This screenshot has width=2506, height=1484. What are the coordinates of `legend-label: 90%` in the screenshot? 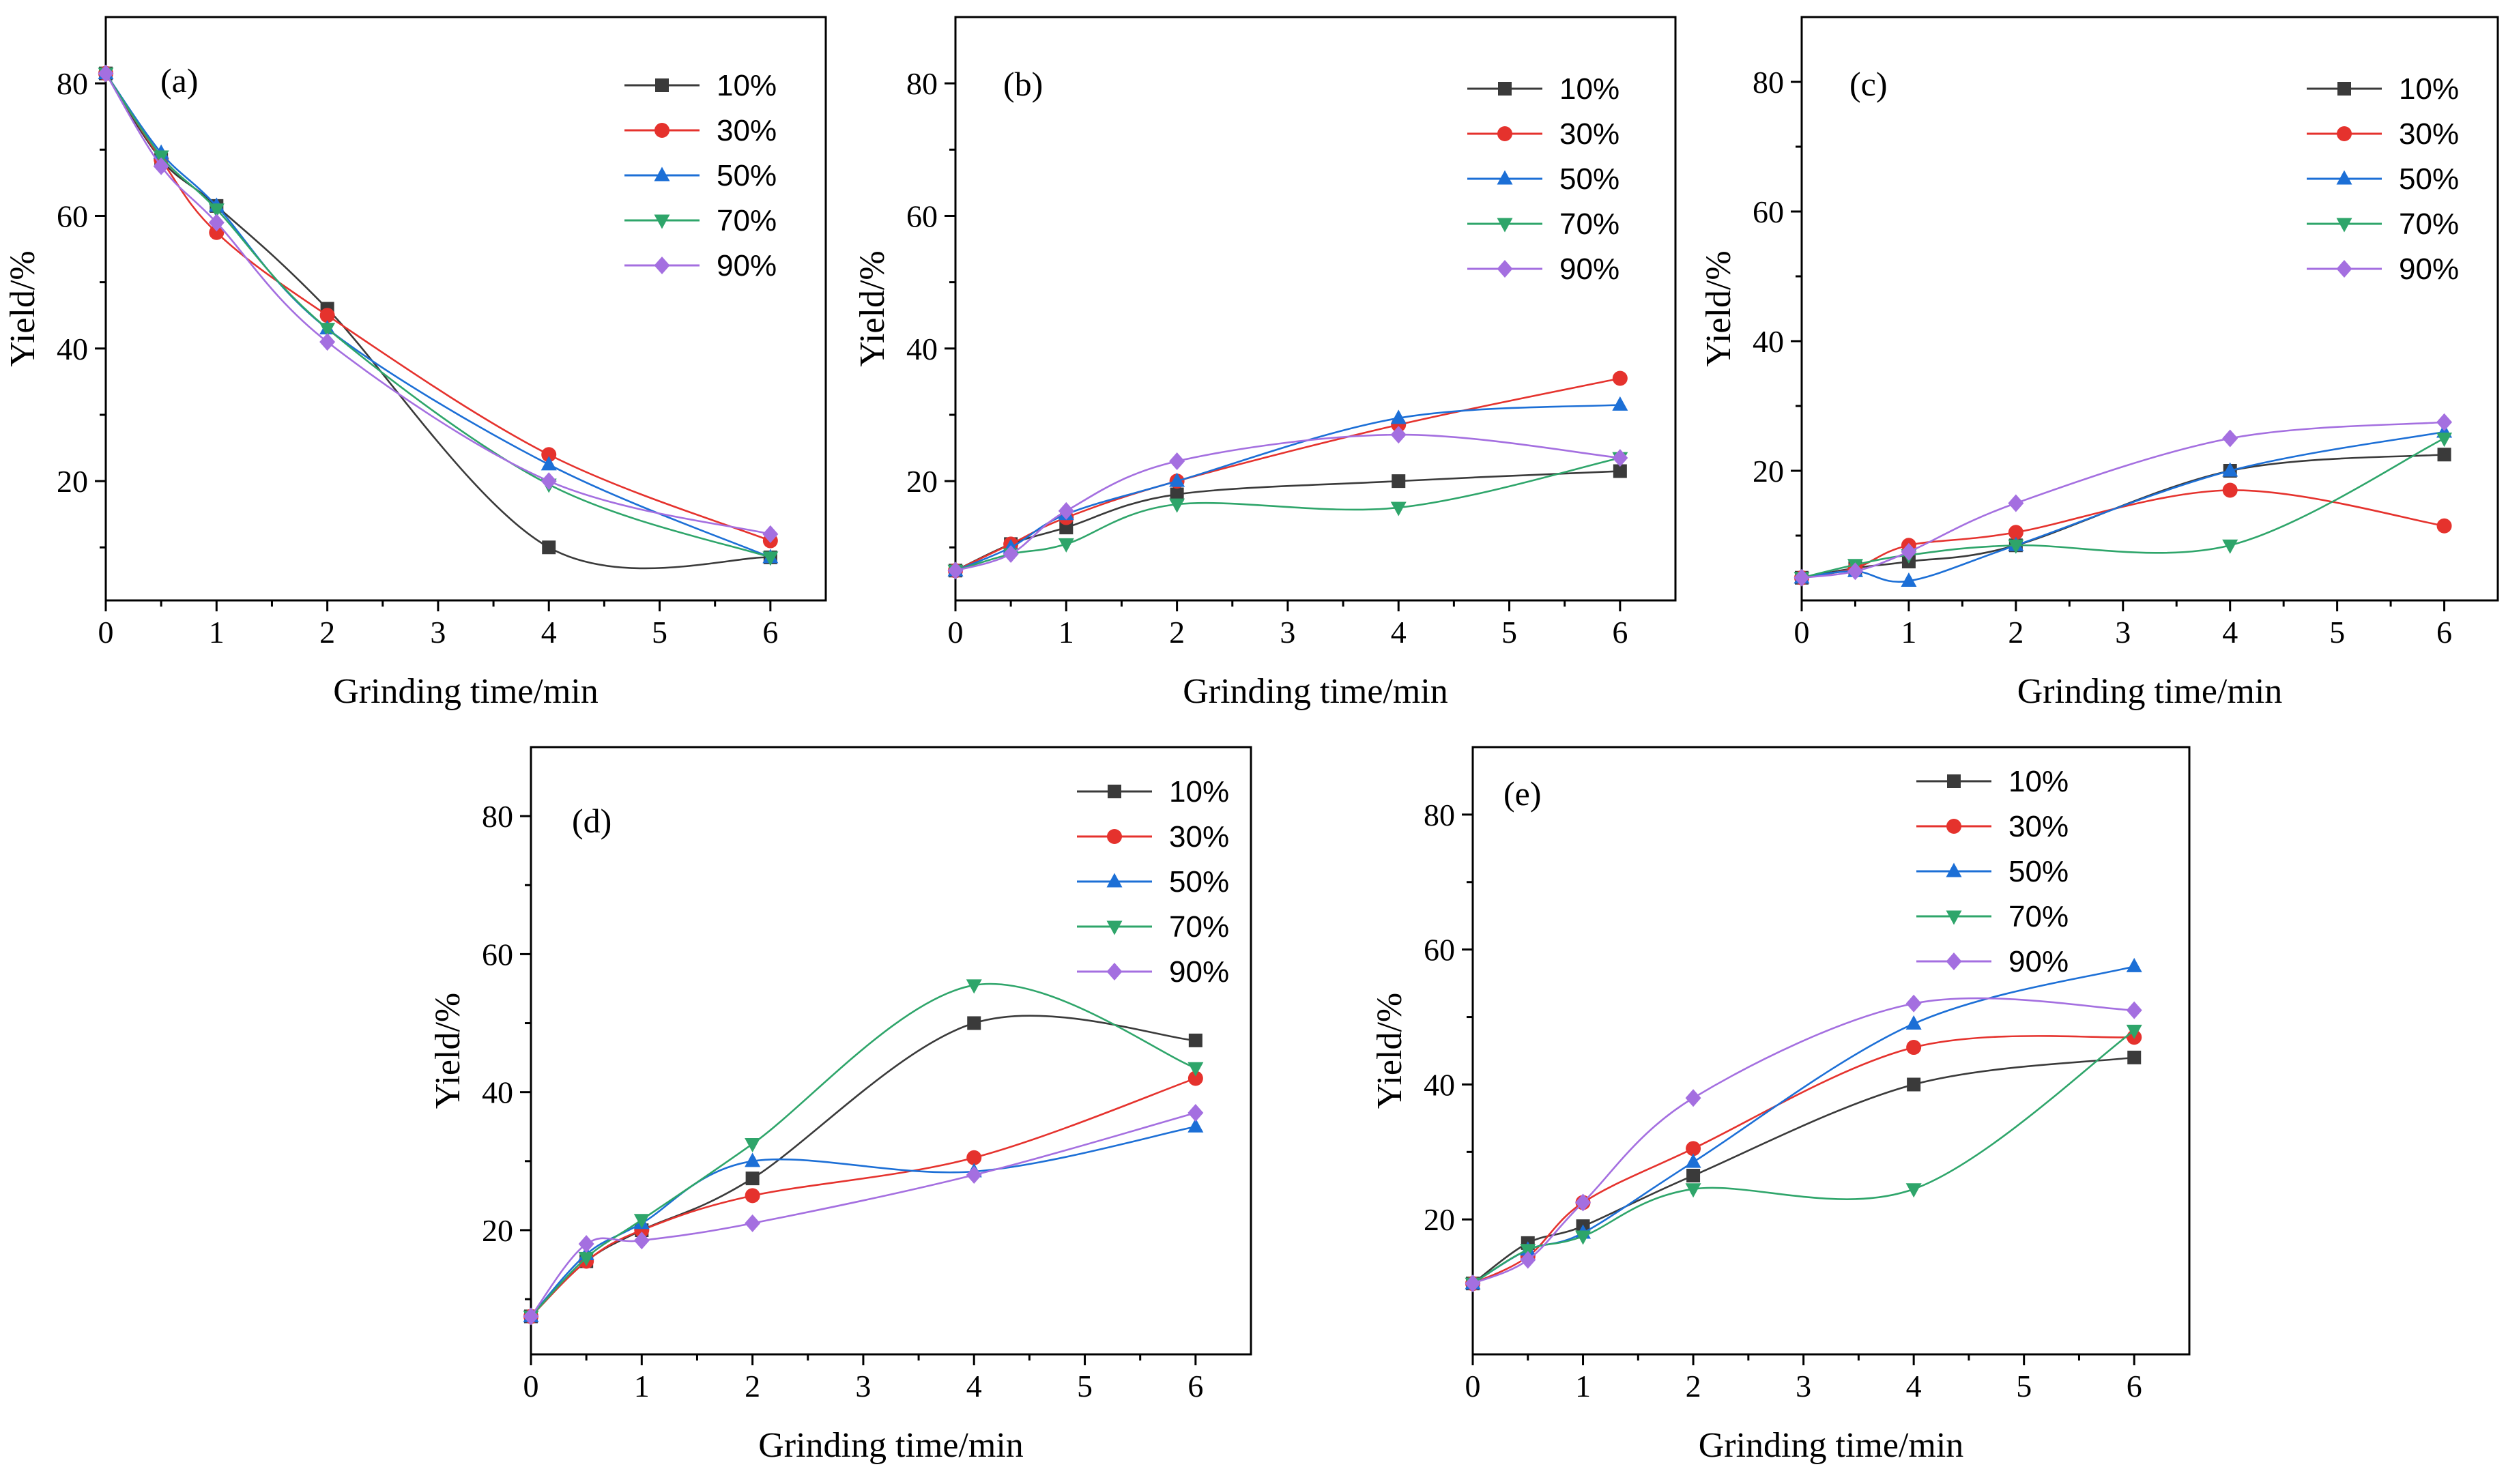 It's located at (747, 265).